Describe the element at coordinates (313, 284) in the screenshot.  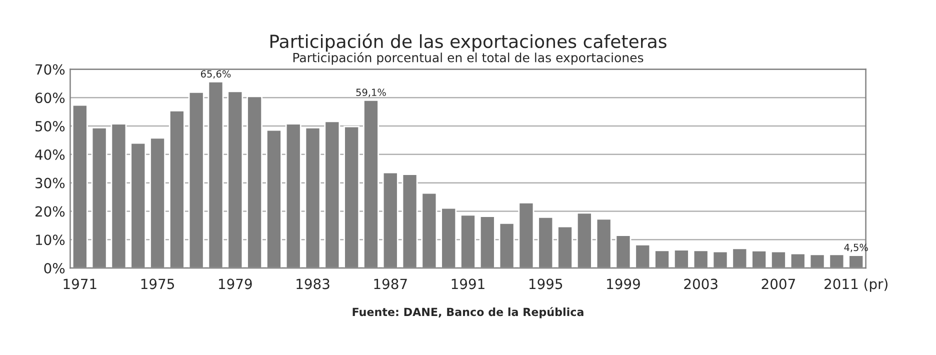
I see `x-tick-label: 1983` at that location.